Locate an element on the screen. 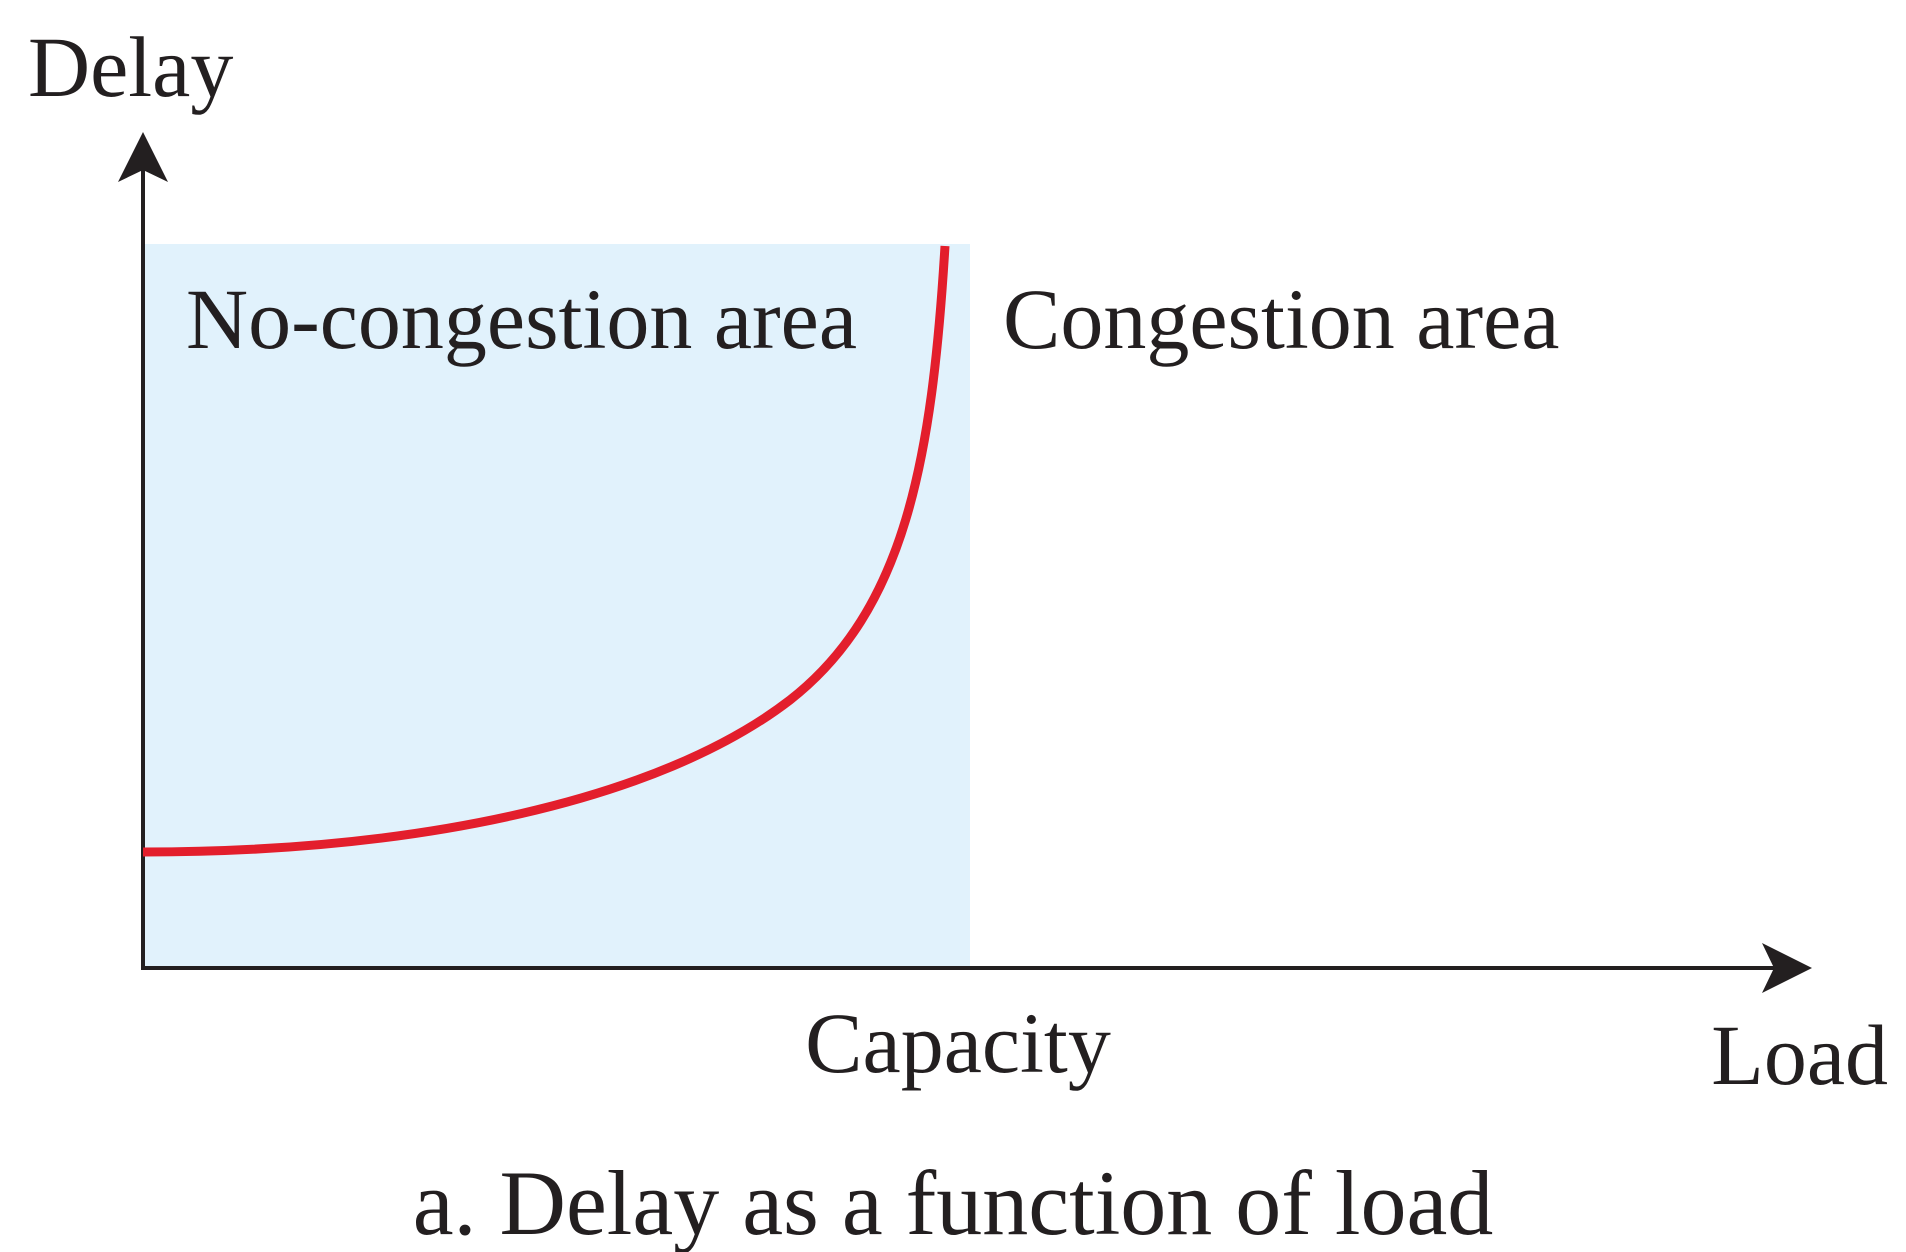 This screenshot has width=1906, height=1252. capacity-label: Capacity is located at coordinates (958, 1043).